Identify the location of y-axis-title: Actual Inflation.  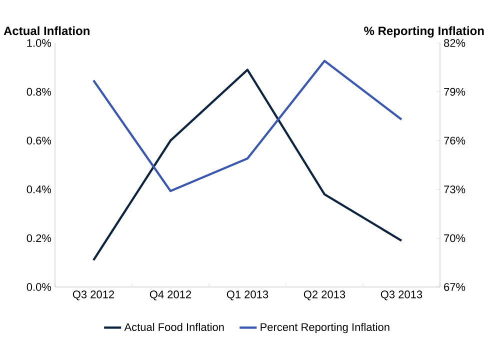
(47, 31).